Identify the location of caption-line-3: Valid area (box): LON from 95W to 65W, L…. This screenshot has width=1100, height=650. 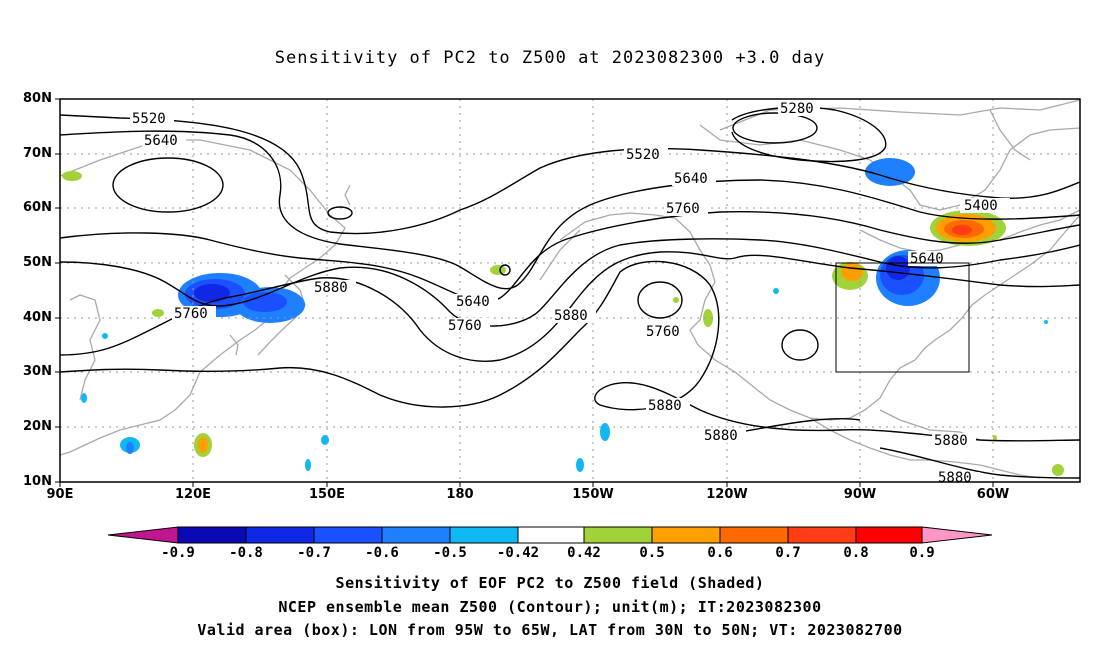
(550, 630).